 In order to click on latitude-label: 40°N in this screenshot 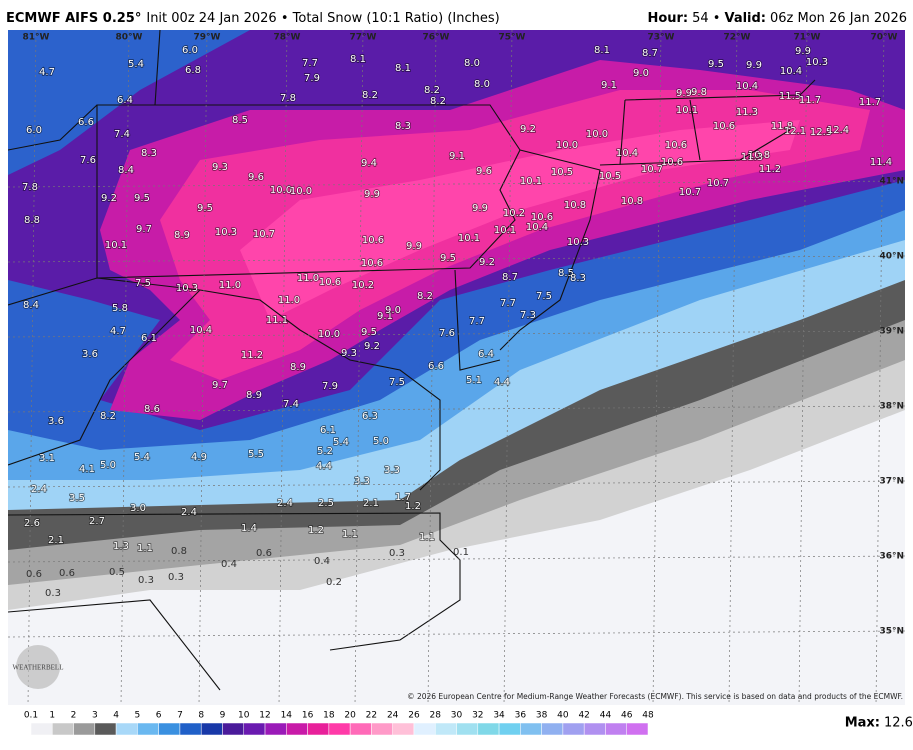, I will do `click(891, 257)`.